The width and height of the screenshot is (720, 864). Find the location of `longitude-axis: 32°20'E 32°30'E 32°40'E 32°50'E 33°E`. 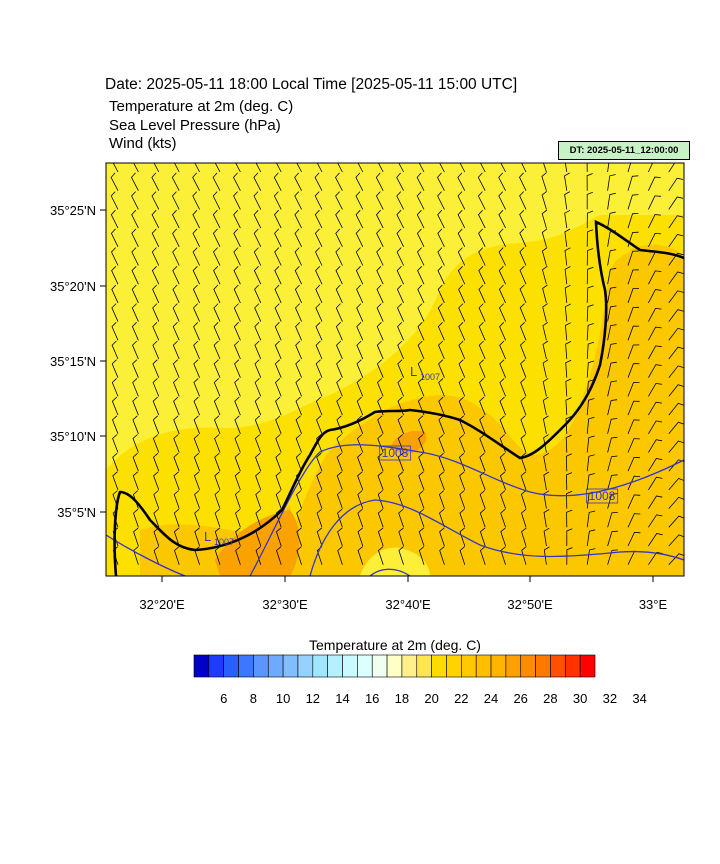

longitude-axis: 32°20'E 32°30'E 32°40'E 32°50'E 33°E is located at coordinates (403, 594).